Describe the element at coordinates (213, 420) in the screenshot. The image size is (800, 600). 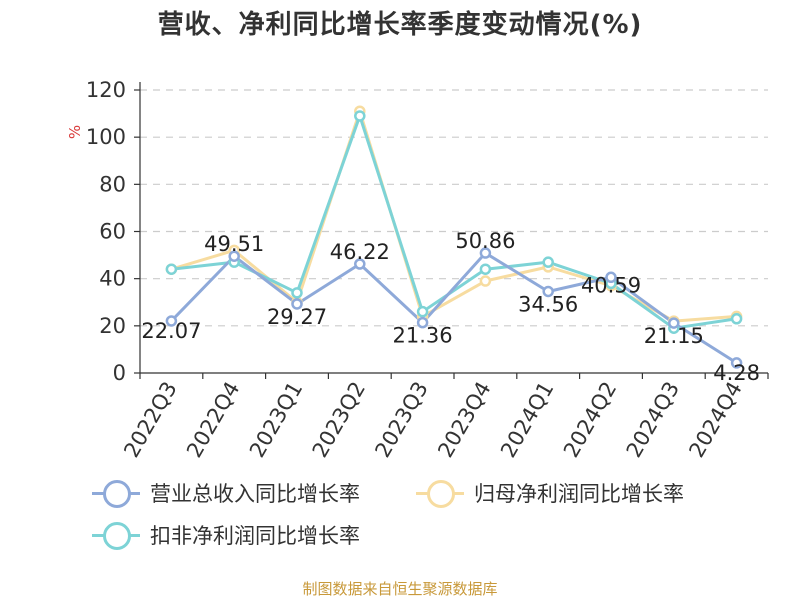
I see `x-tick-label: 2022Q4` at that location.